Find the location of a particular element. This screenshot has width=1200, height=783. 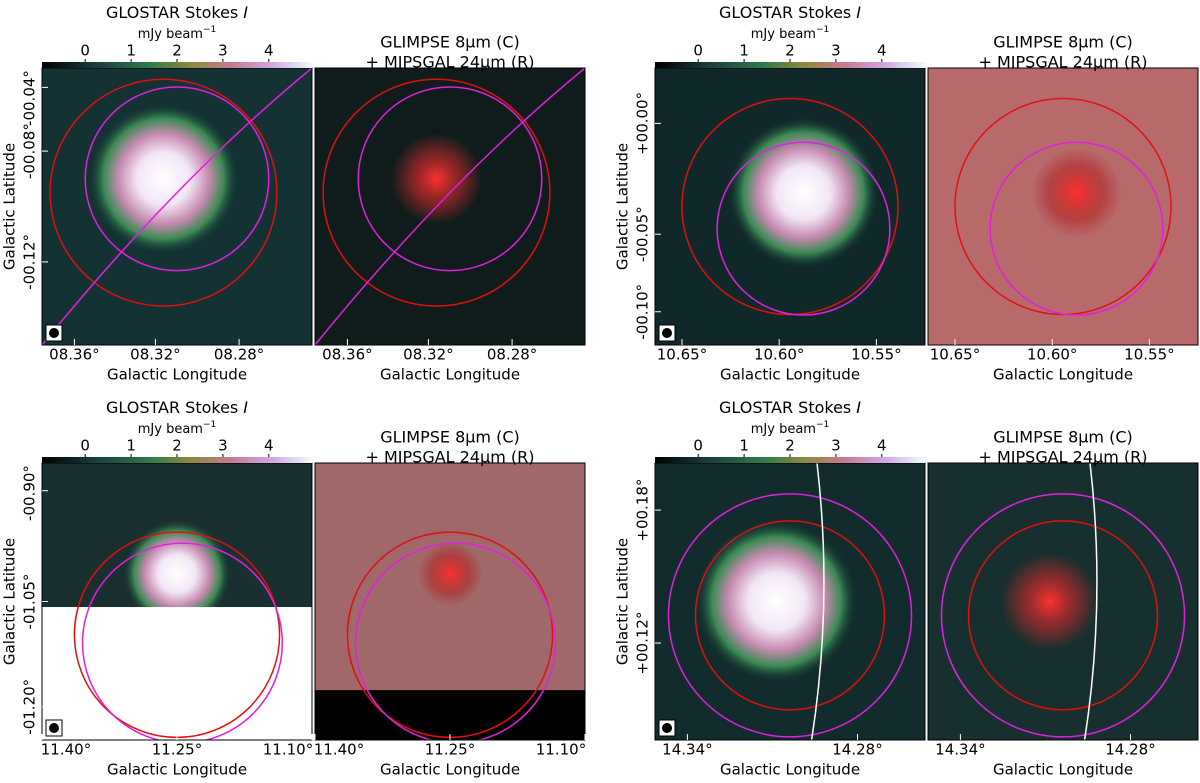

mosaic-edge is located at coordinates (450, 715).